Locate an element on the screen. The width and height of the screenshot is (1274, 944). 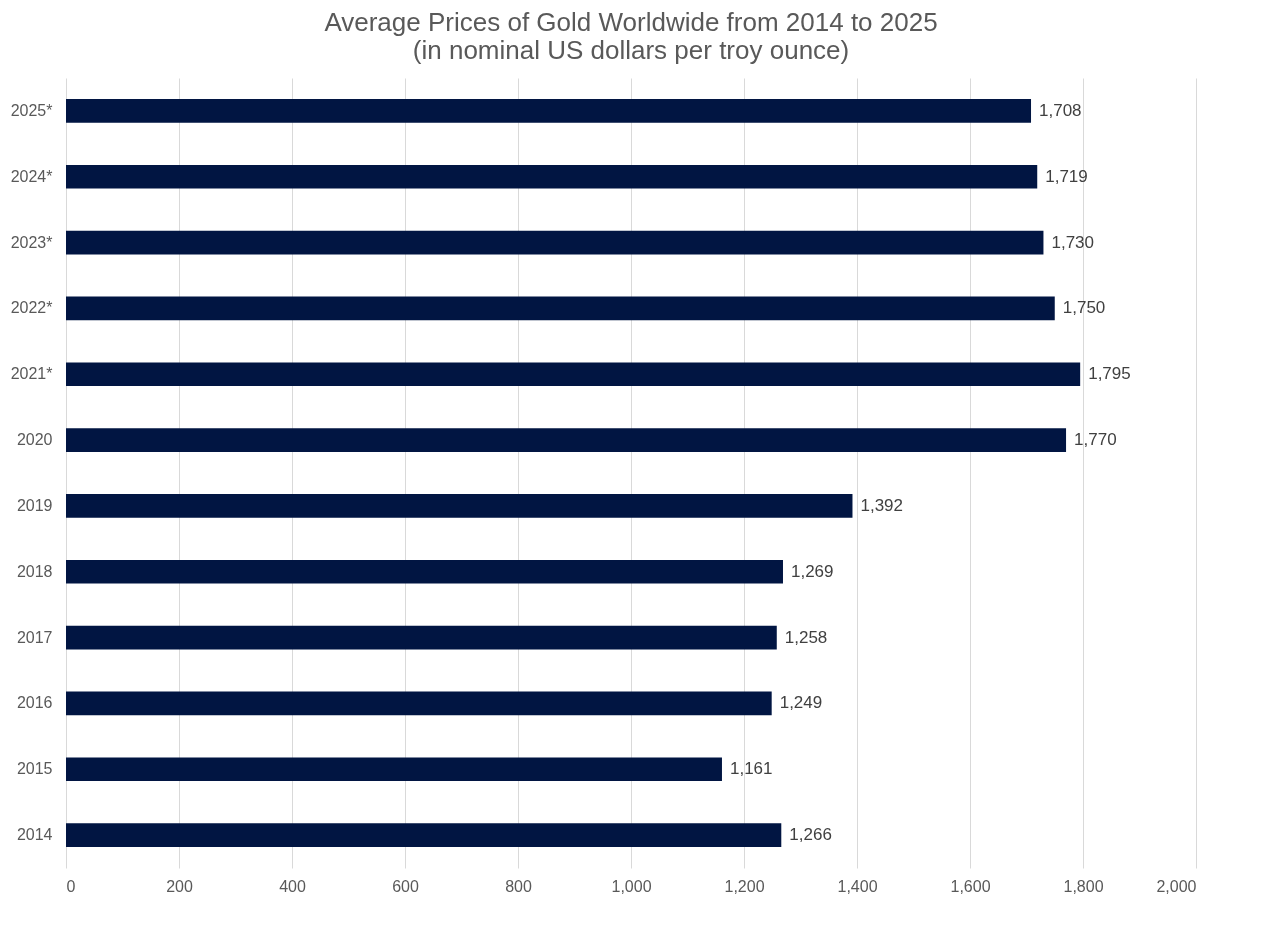
y-tick-label: 2014 is located at coordinates (34, 835).